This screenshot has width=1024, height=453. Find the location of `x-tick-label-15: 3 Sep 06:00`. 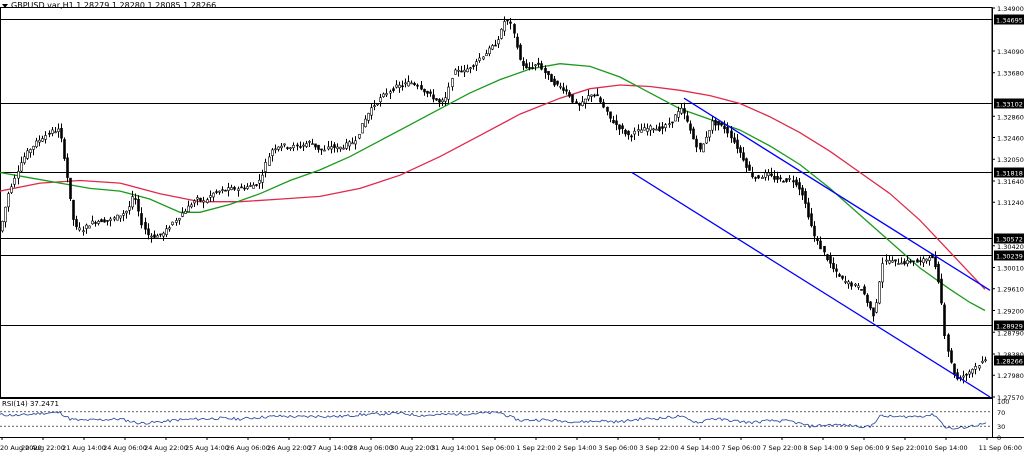

x-tick-label-15: 3 Sep 06:00 is located at coordinates (617, 448).